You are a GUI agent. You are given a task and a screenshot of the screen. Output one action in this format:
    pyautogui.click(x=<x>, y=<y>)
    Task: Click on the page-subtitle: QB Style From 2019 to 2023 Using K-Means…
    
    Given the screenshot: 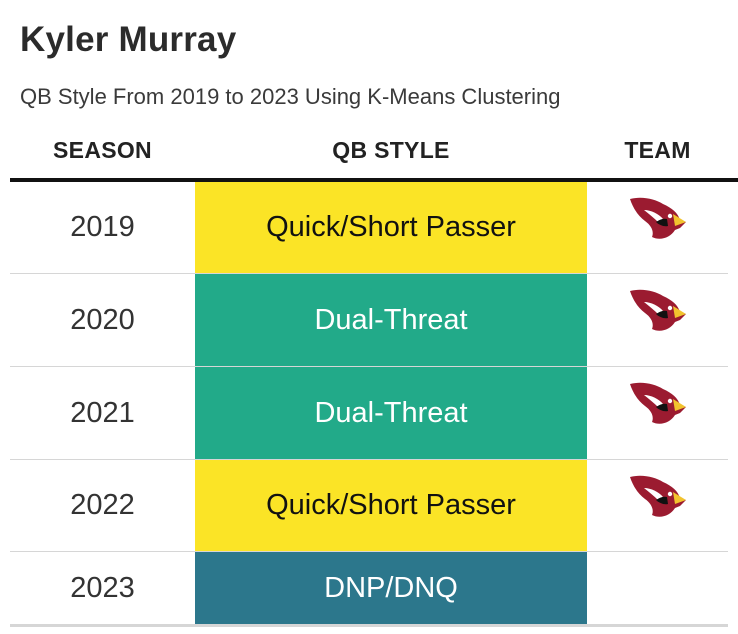 What is the action you would take?
    pyautogui.click(x=290, y=96)
    